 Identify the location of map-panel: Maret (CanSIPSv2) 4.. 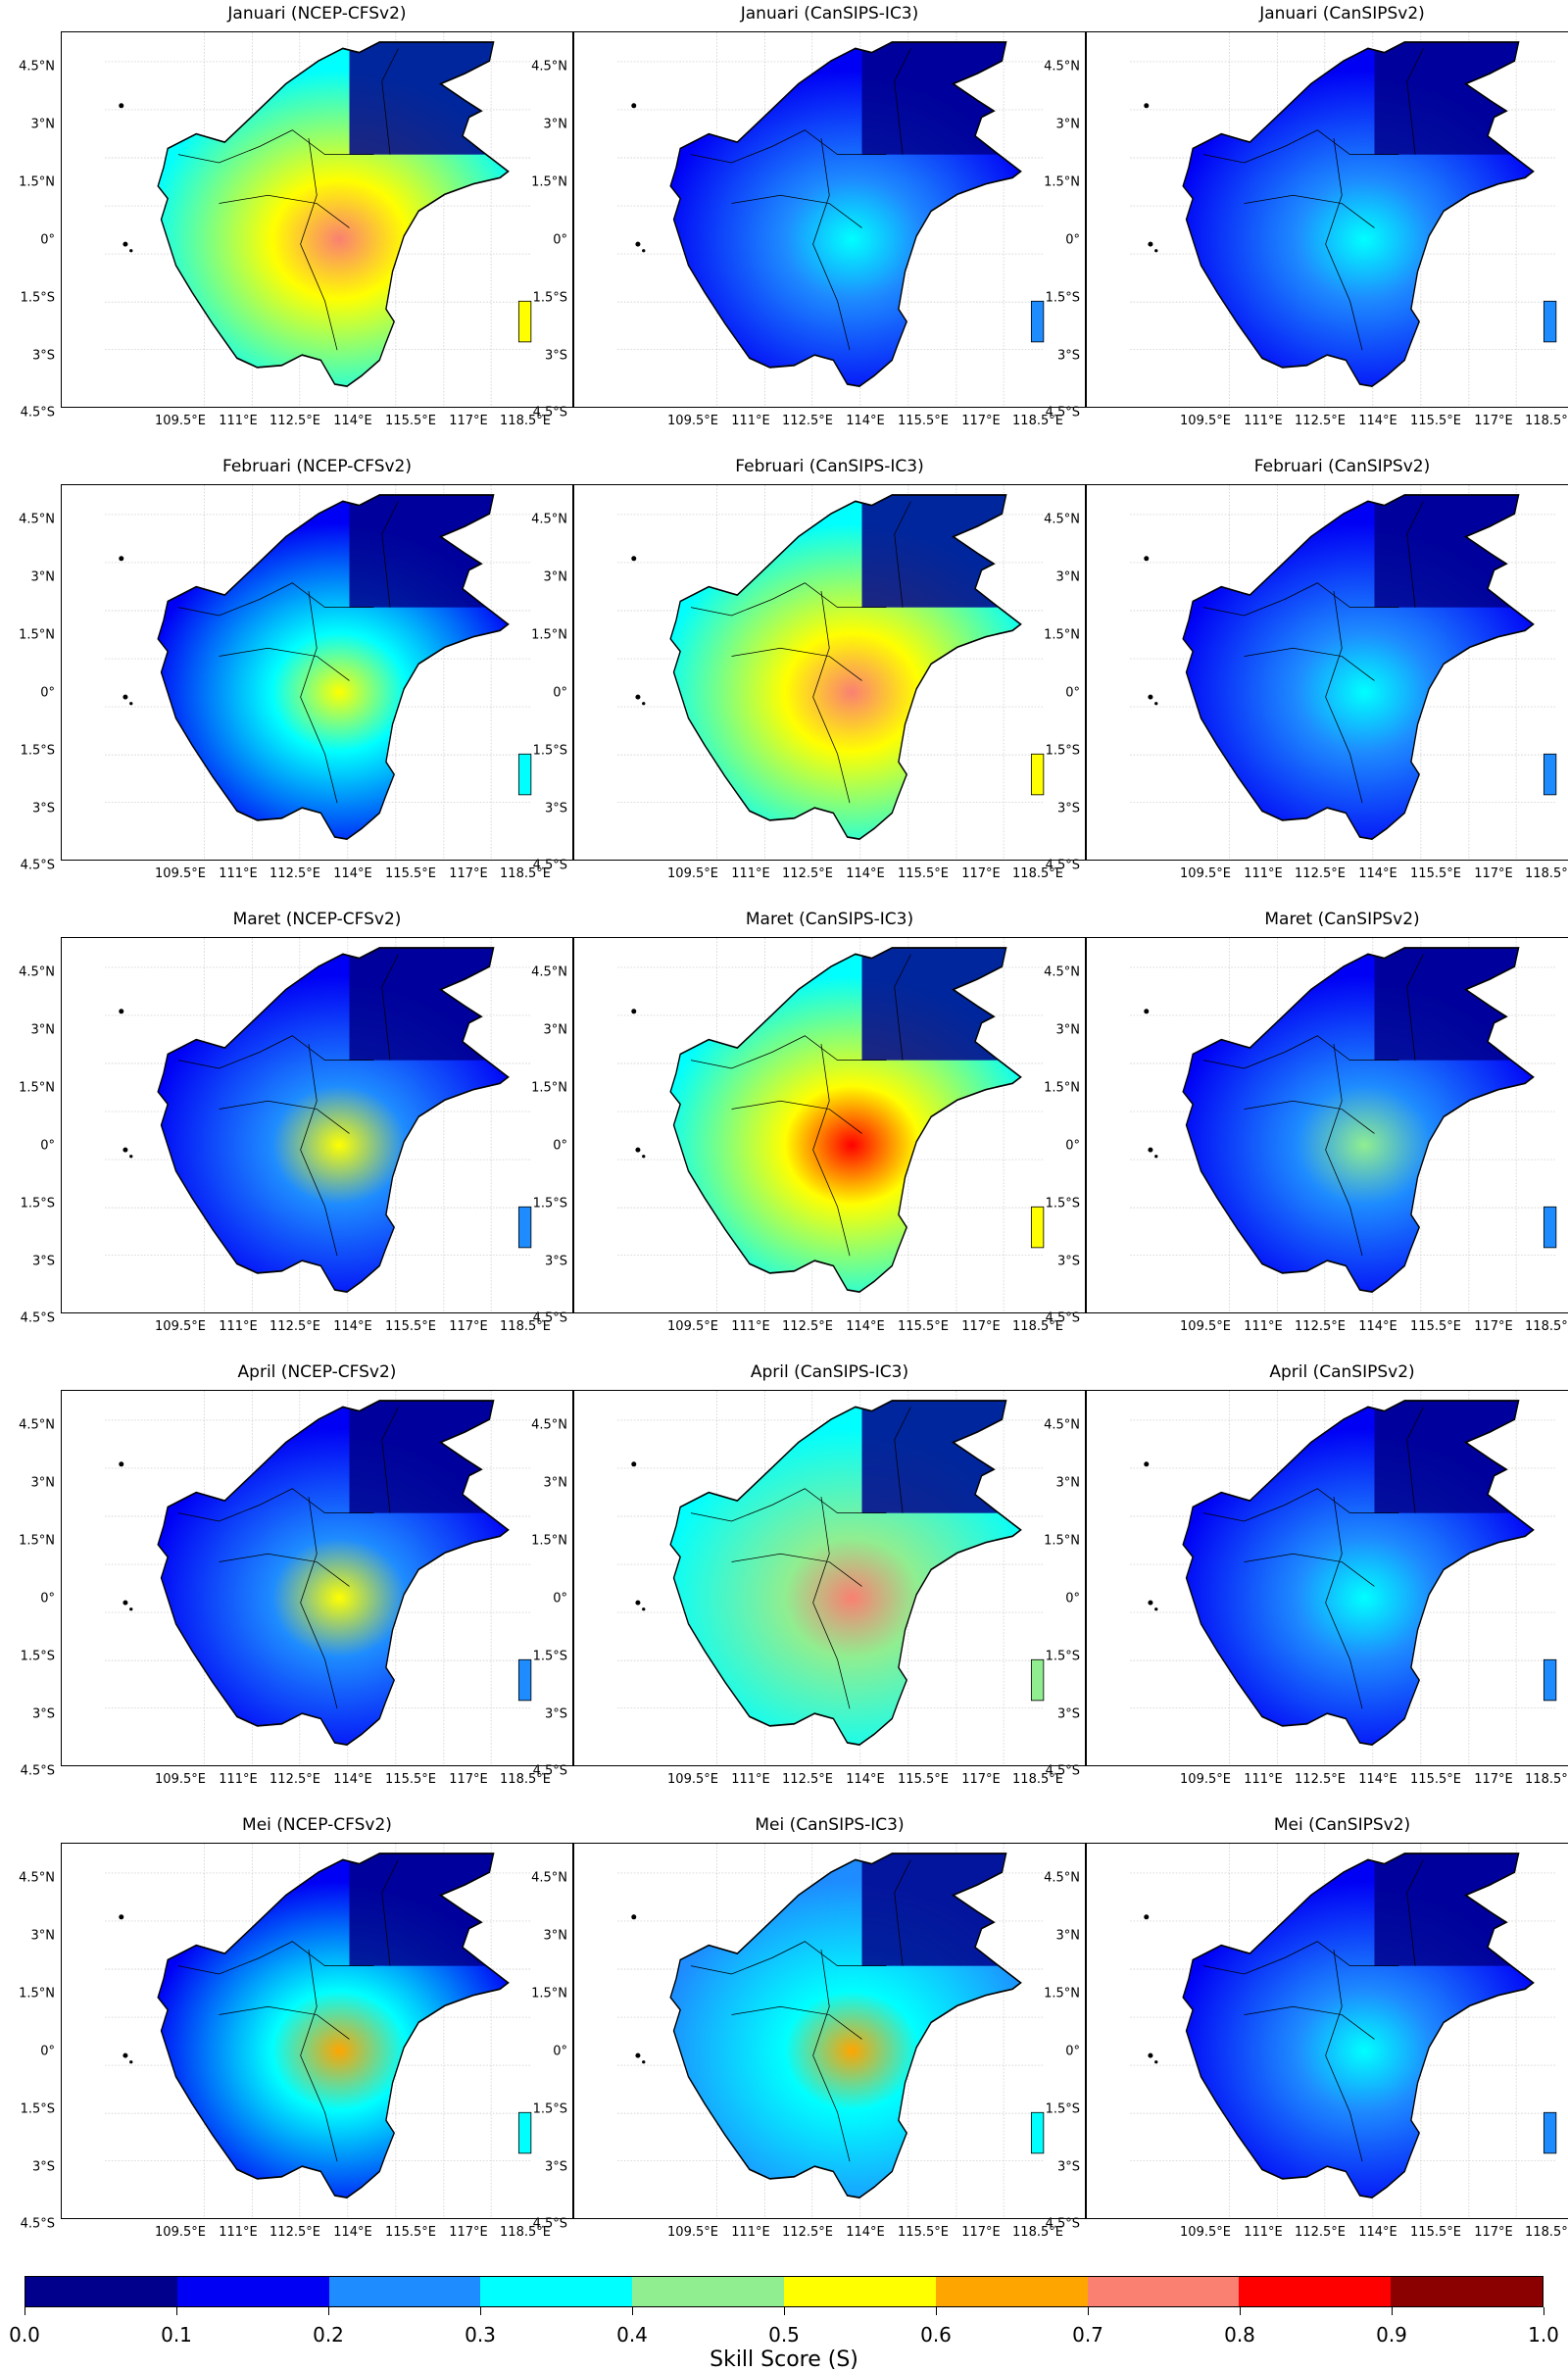
(1306, 1122).